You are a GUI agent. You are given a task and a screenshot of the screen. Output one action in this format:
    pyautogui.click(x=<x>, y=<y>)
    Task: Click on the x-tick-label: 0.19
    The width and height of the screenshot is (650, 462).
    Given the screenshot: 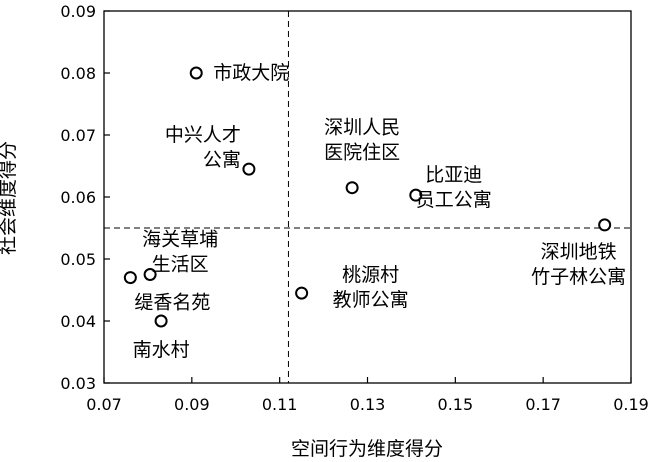 What is the action you would take?
    pyautogui.click(x=631, y=404)
    